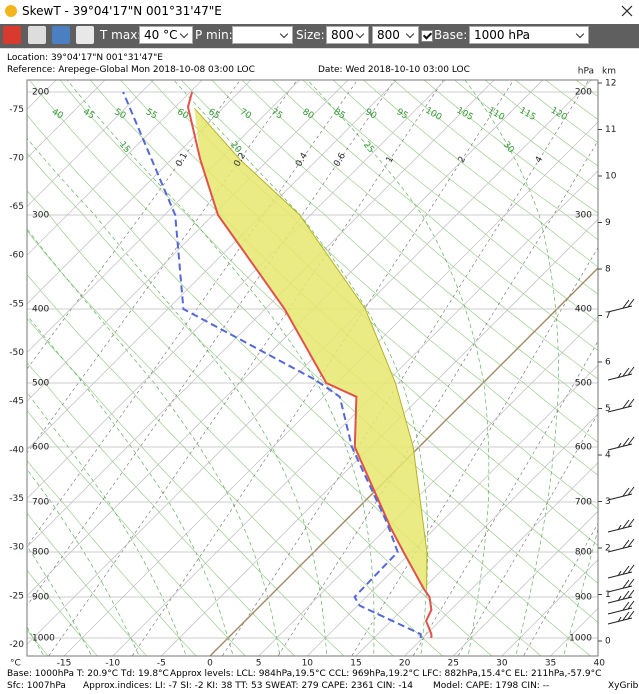 The image size is (639, 694). I want to click on x-unit: °C, so click(15, 664).